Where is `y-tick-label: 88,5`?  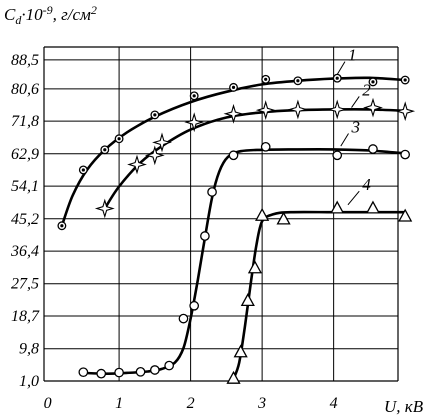 y-tick-label: 88,5 is located at coordinates (25, 60).